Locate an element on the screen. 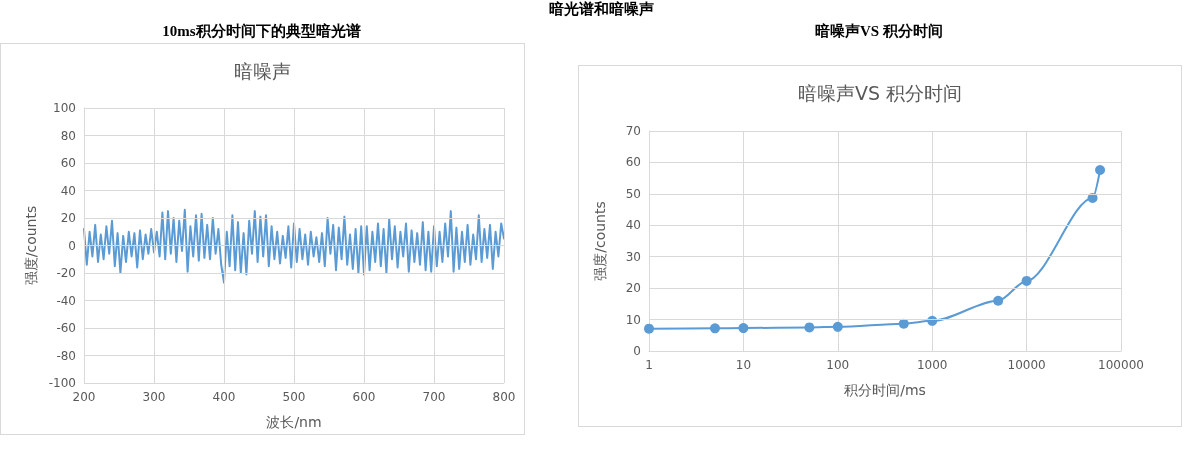 The image size is (1202, 449). y-tick-label: 100 is located at coordinates (64, 108).